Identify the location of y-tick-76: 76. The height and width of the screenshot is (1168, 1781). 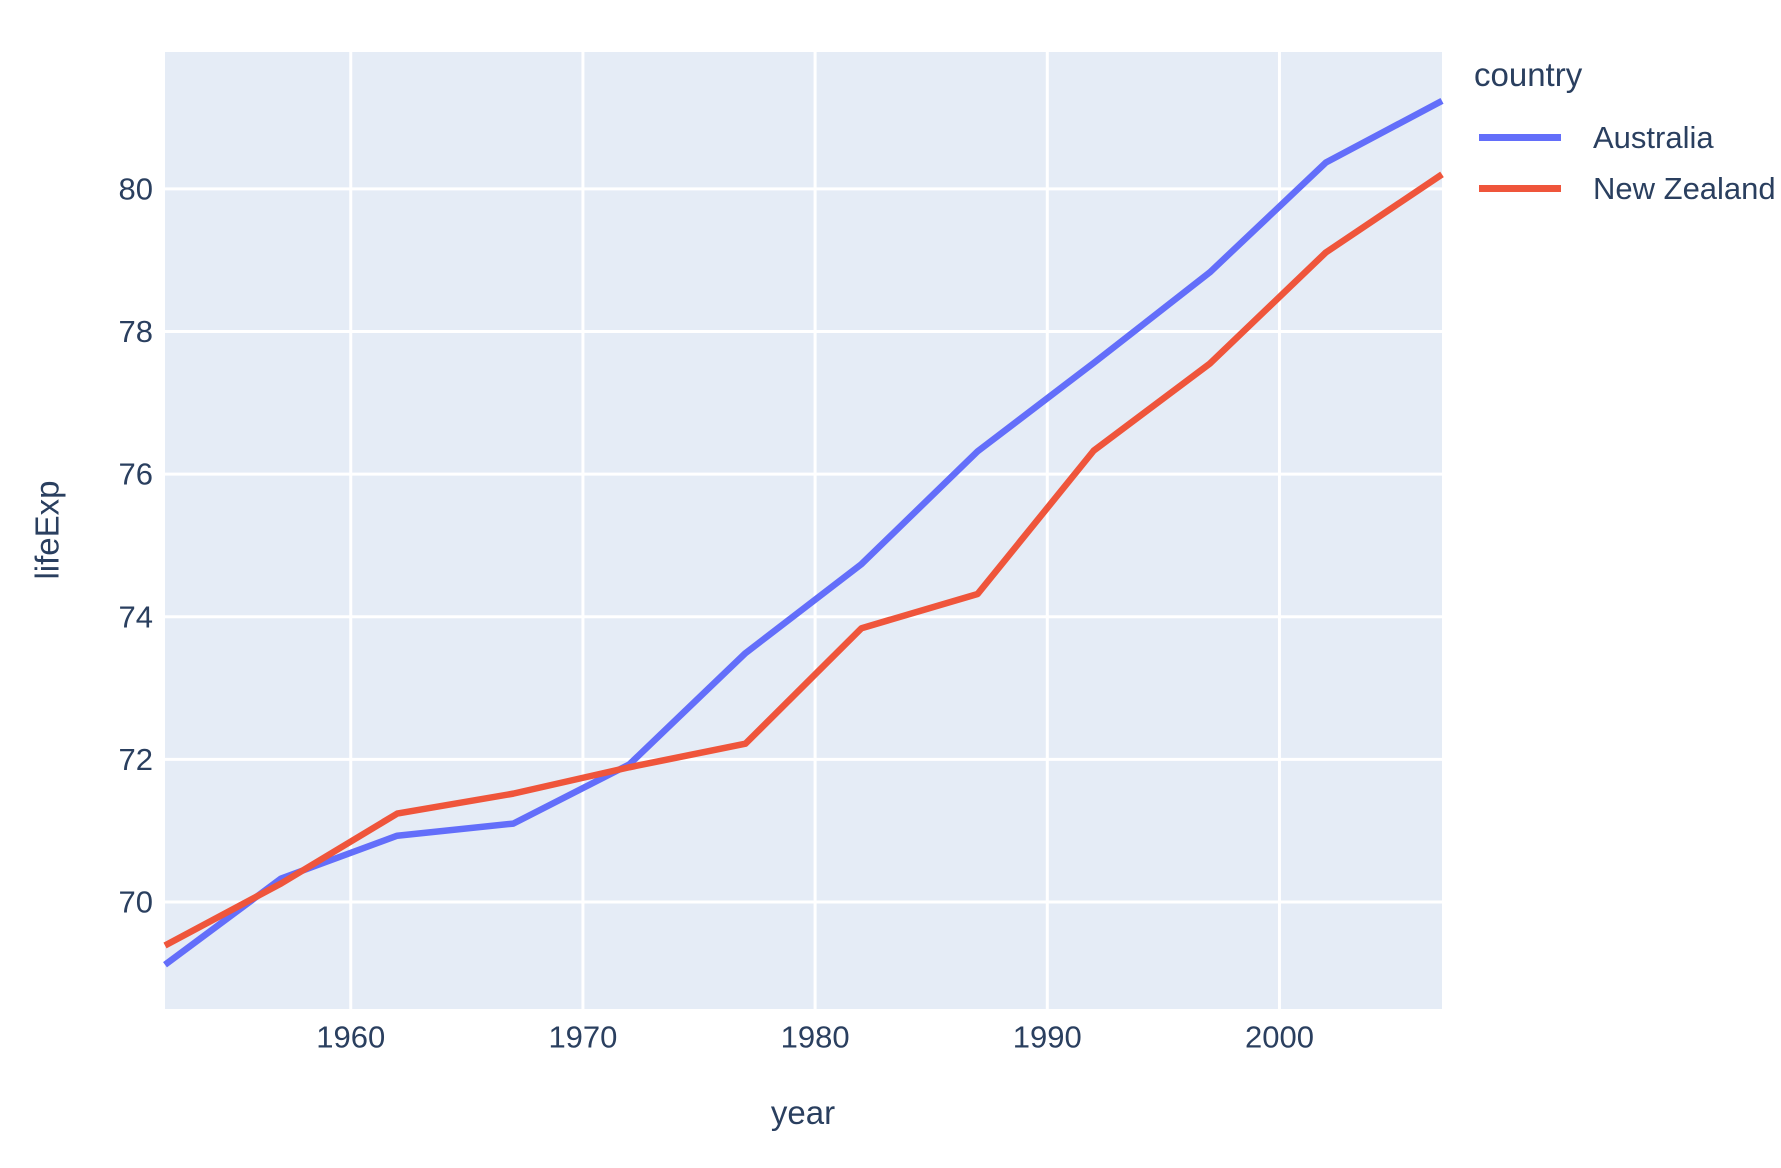
(136, 474).